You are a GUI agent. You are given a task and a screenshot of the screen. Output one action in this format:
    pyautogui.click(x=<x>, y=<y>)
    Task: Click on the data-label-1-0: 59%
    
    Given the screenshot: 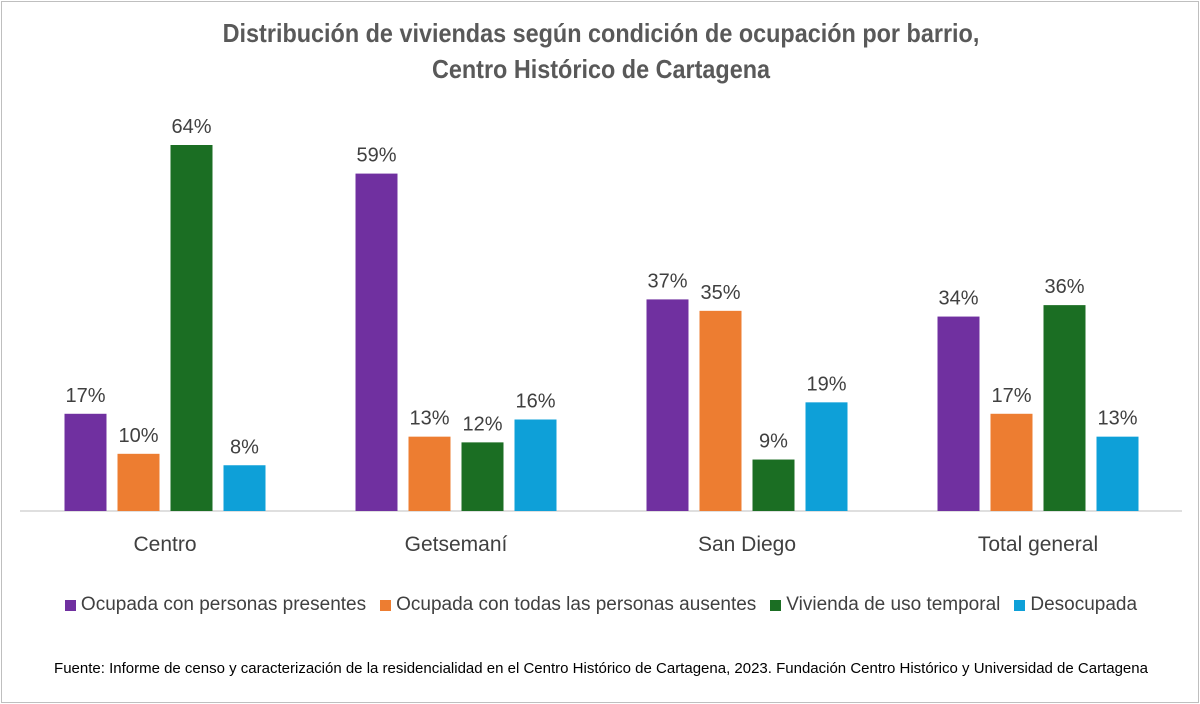 What is the action you would take?
    pyautogui.click(x=376, y=156)
    